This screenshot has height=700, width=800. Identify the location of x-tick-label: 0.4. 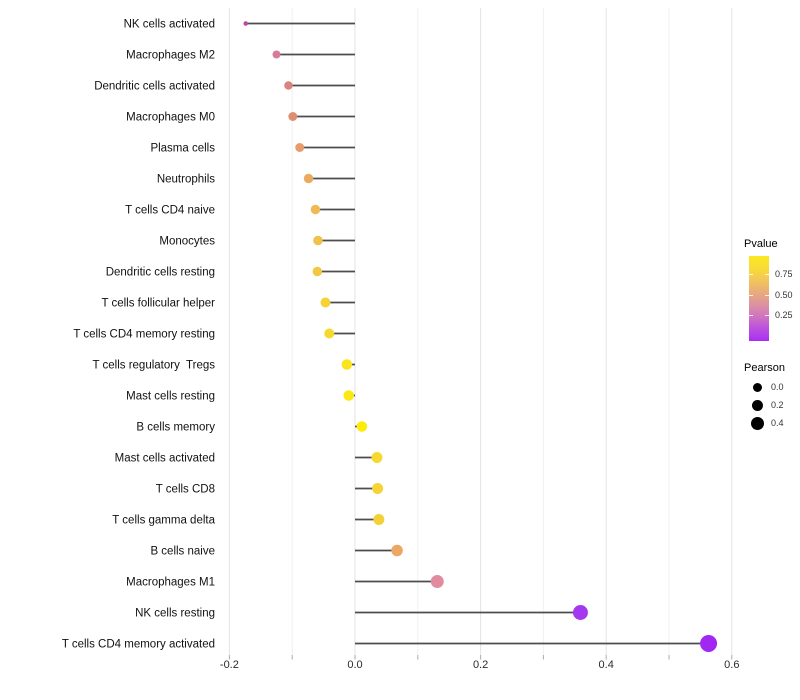
(606, 665).